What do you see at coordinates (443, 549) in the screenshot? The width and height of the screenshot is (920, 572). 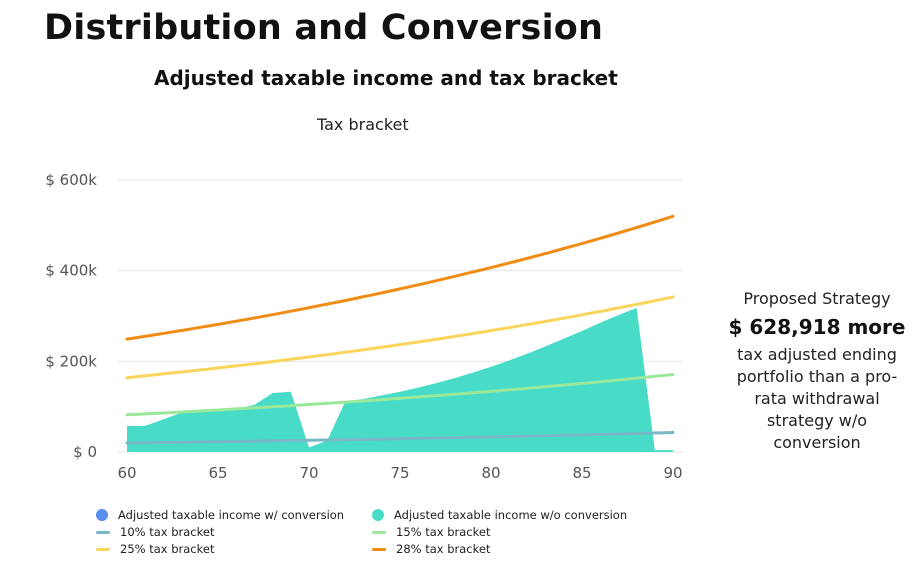 I see `legend-label: 28% tax bracket` at bounding box center [443, 549].